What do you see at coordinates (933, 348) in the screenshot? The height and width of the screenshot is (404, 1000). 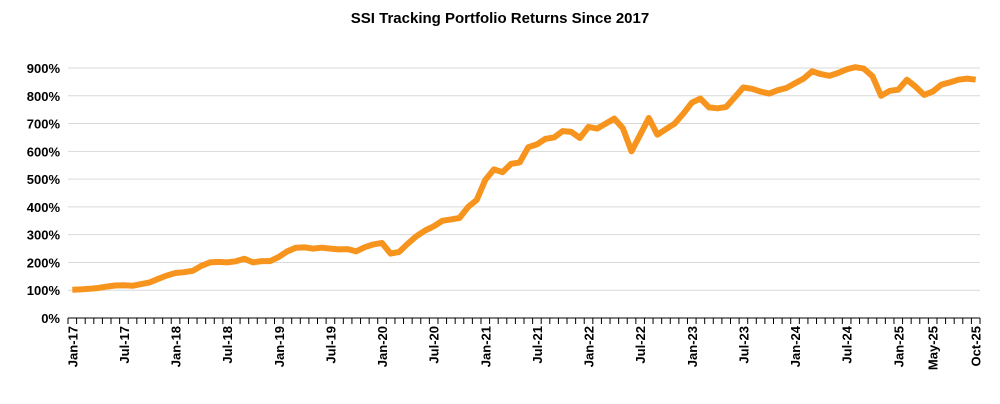 I see `x-tick-label: May-25` at bounding box center [933, 348].